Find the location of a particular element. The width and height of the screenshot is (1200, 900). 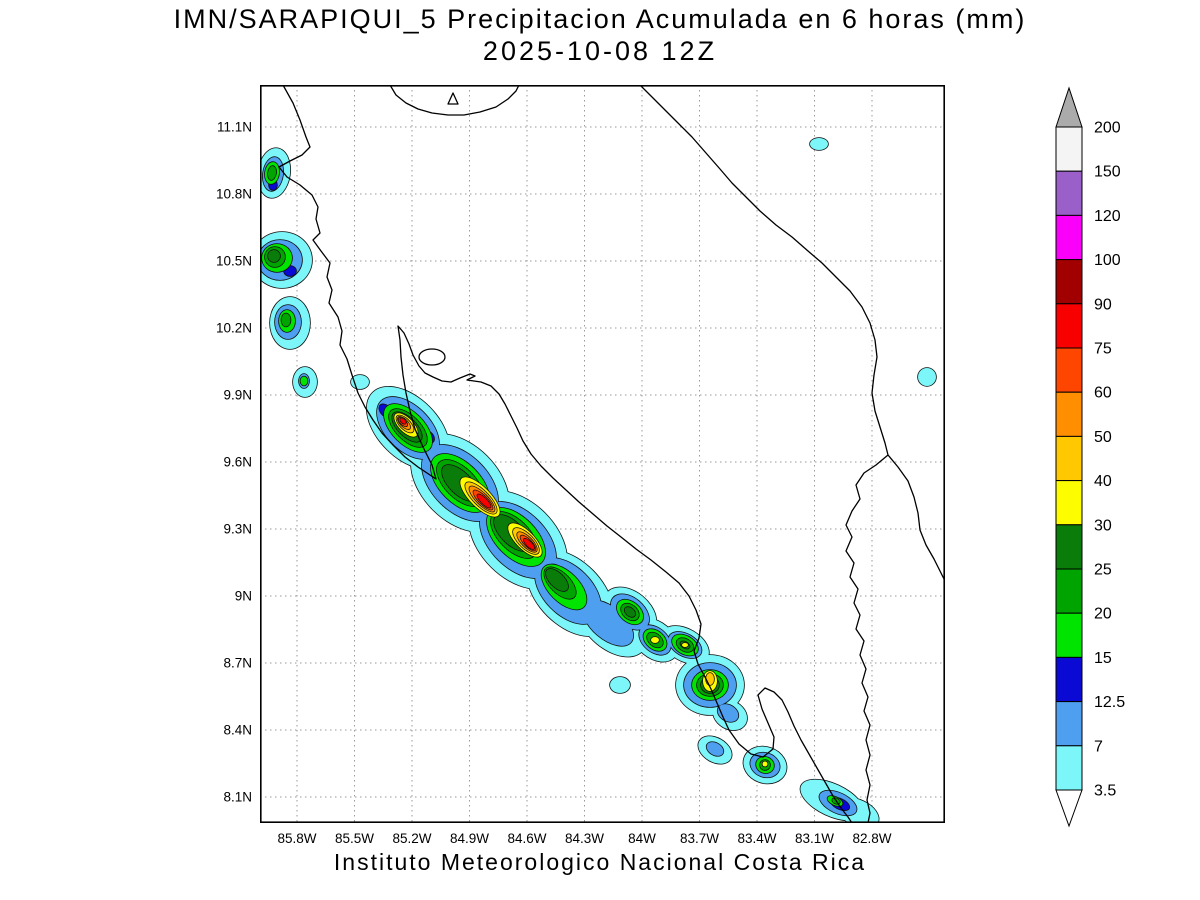

lat-tick-label: 10.8N is located at coordinates (233, 194).